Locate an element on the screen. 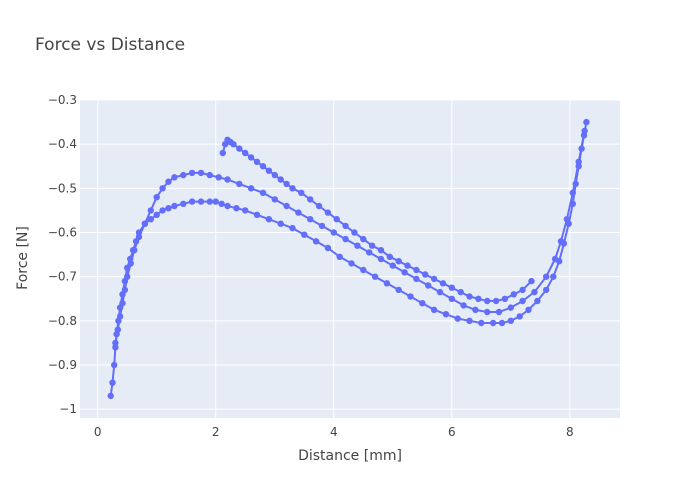  x-tick-label: 6 is located at coordinates (452, 432).